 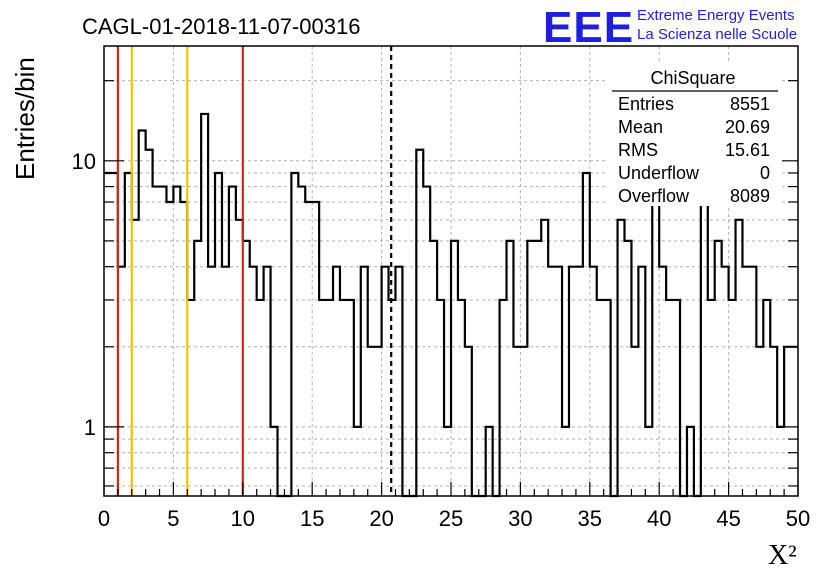 What do you see at coordinates (717, 34) in the screenshot?
I see `org-name-line2: La Scienza nelle Scuole` at bounding box center [717, 34].